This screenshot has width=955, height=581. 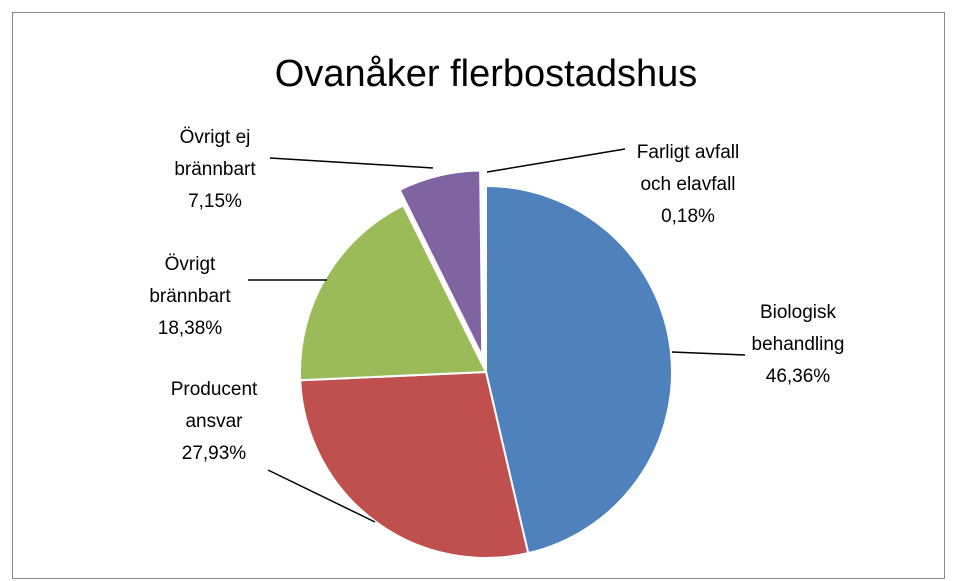 What do you see at coordinates (190, 264) in the screenshot?
I see `label-line: Övrigt` at bounding box center [190, 264].